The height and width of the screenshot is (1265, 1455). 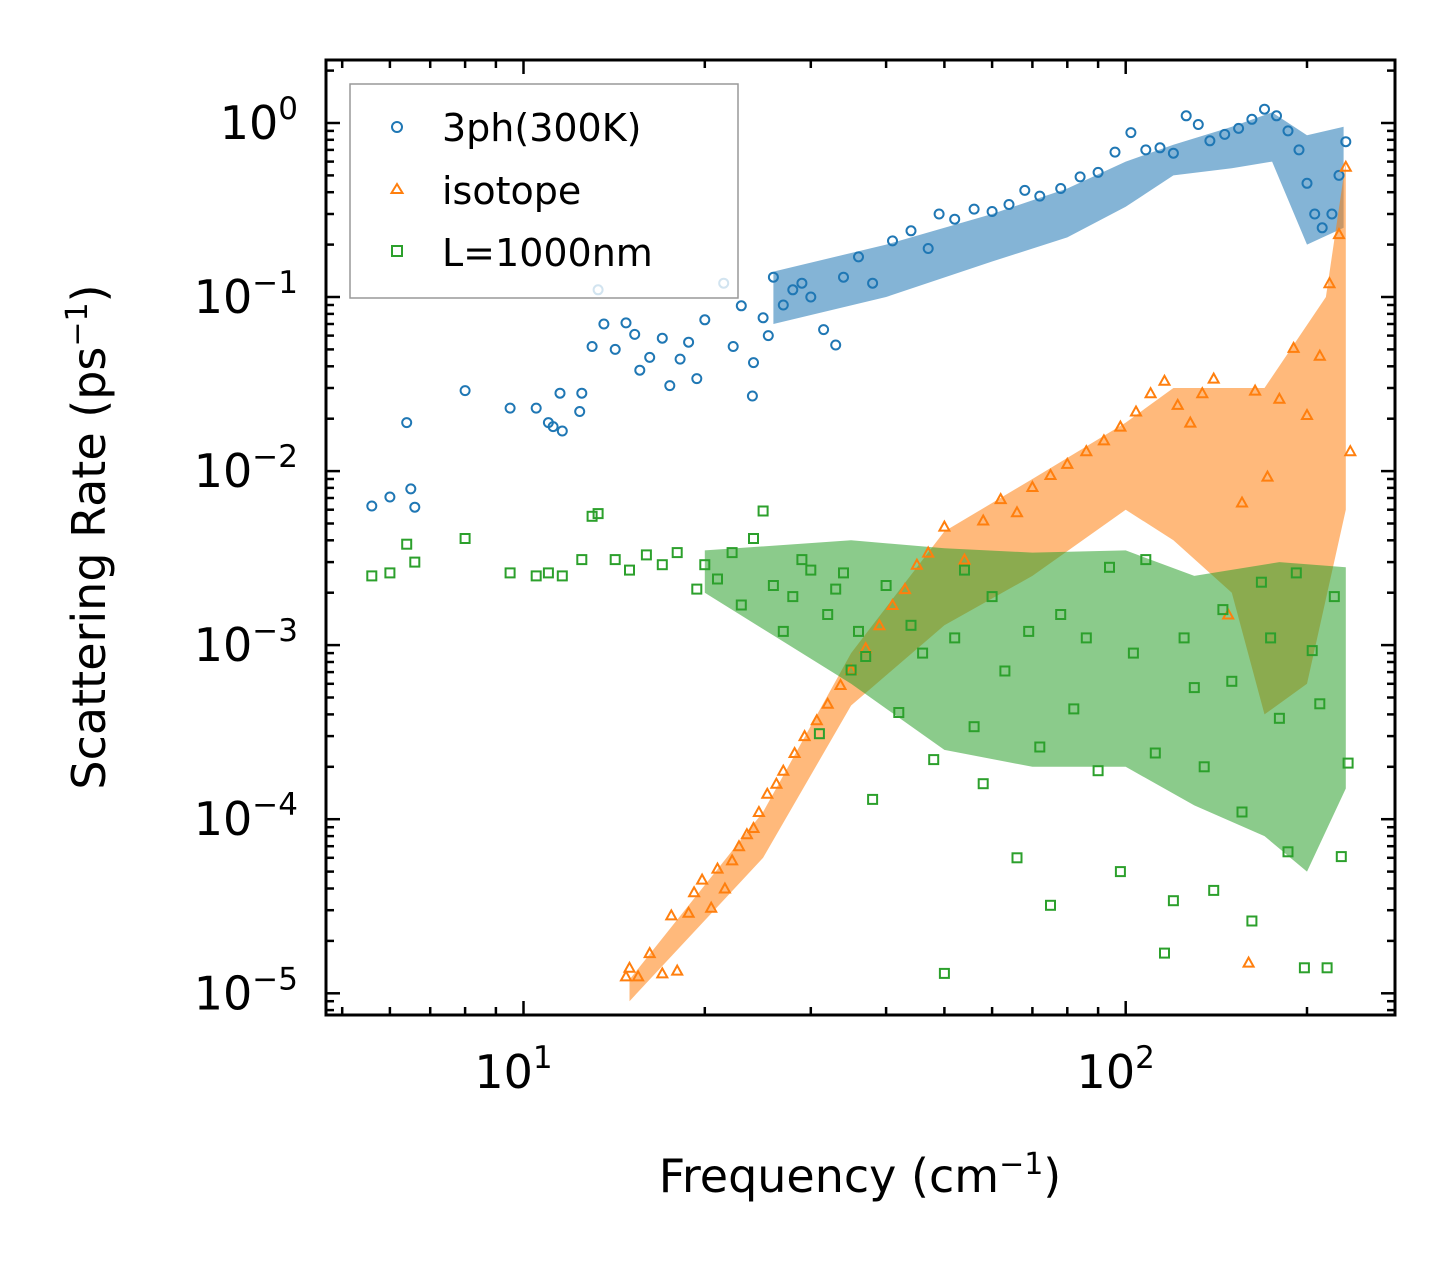 I want to click on density-band-square, so click(x=1025, y=706).